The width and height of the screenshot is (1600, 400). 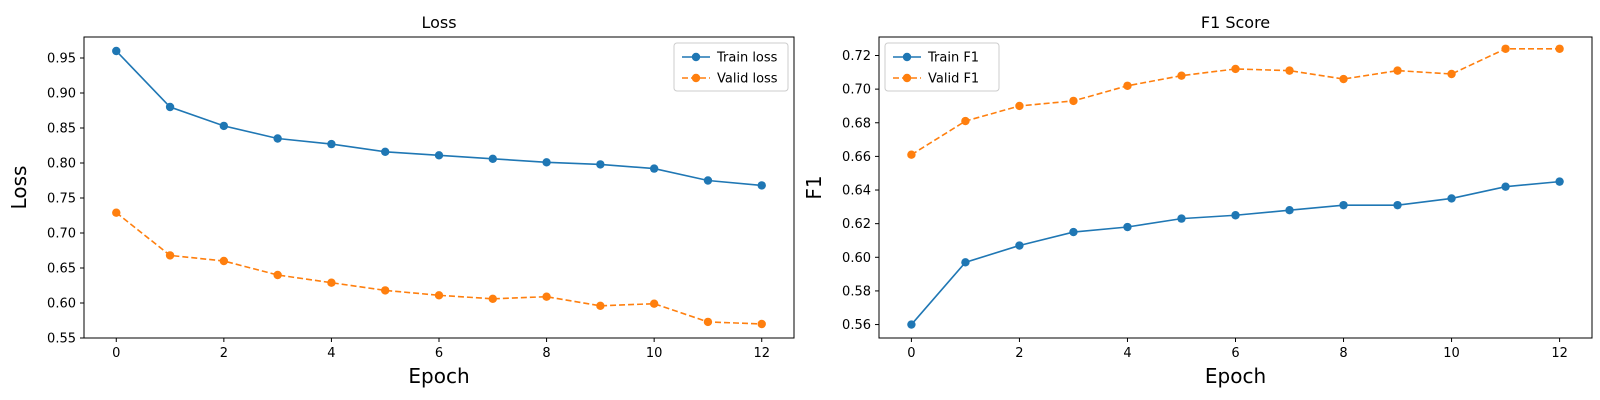 I want to click on f1-legend-box, so click(x=942, y=67).